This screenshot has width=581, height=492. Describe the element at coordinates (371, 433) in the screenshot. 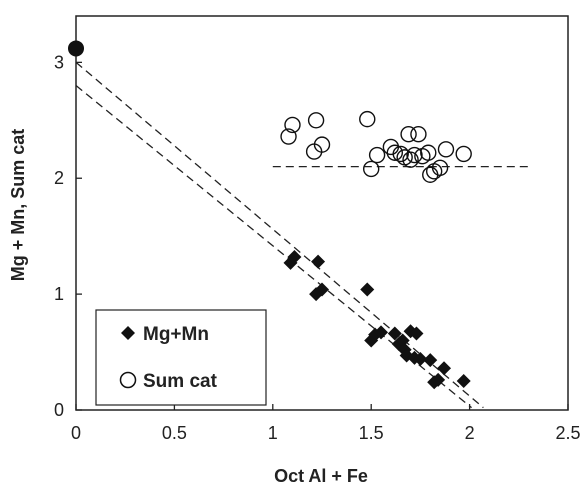

I see `x-tick-label: 1.5` at that location.